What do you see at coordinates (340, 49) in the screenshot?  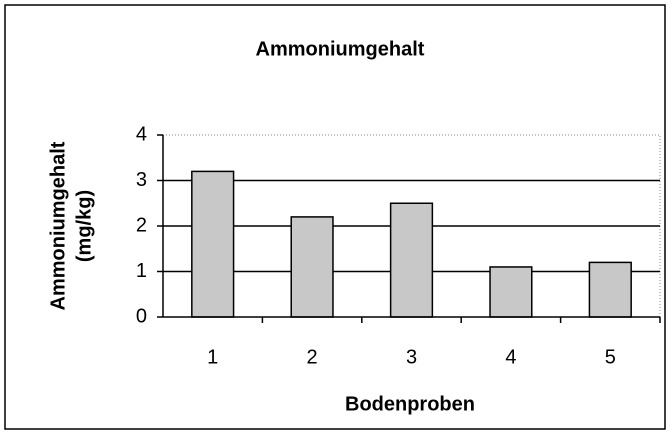 I see `chart-title: Ammoniumgehalt` at bounding box center [340, 49].